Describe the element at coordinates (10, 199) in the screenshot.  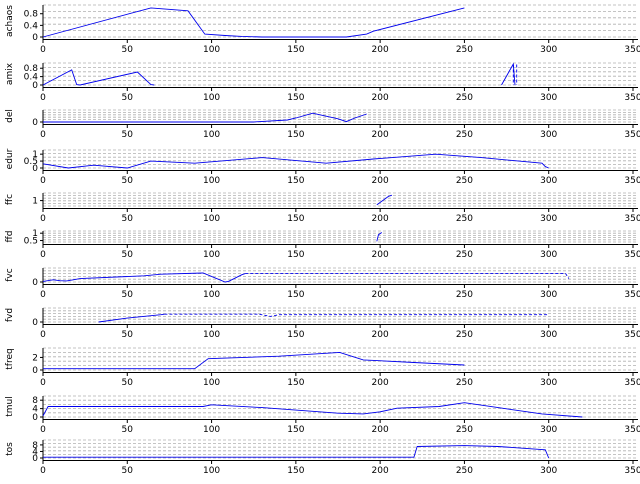
I see `y-axis-label: ffc` at that location.